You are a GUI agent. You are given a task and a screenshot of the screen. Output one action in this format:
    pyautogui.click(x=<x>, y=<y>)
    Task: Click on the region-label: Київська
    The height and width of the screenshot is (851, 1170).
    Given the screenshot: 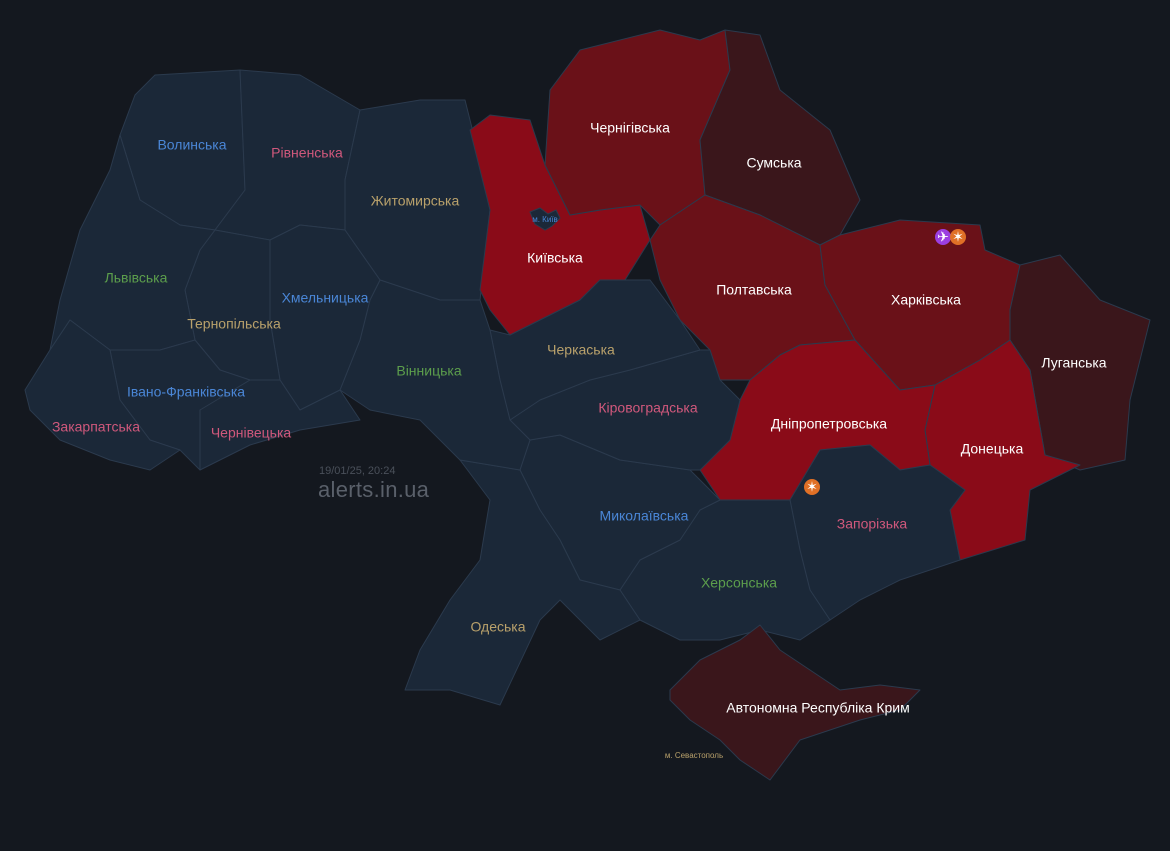 What is the action you would take?
    pyautogui.click(x=555, y=258)
    